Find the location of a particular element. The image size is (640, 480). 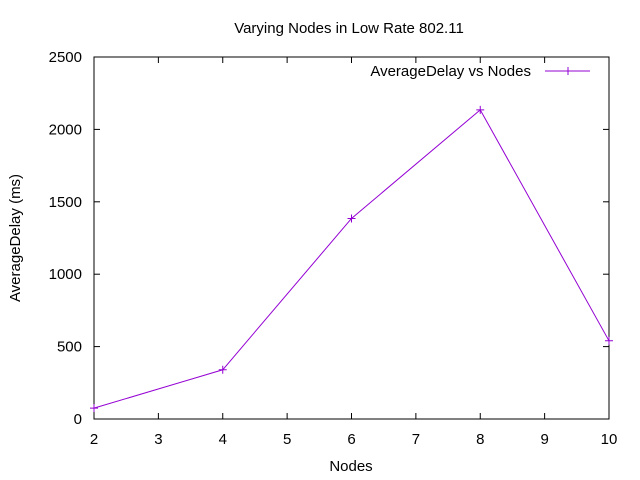

x-tick-label: 9 is located at coordinates (544, 439).